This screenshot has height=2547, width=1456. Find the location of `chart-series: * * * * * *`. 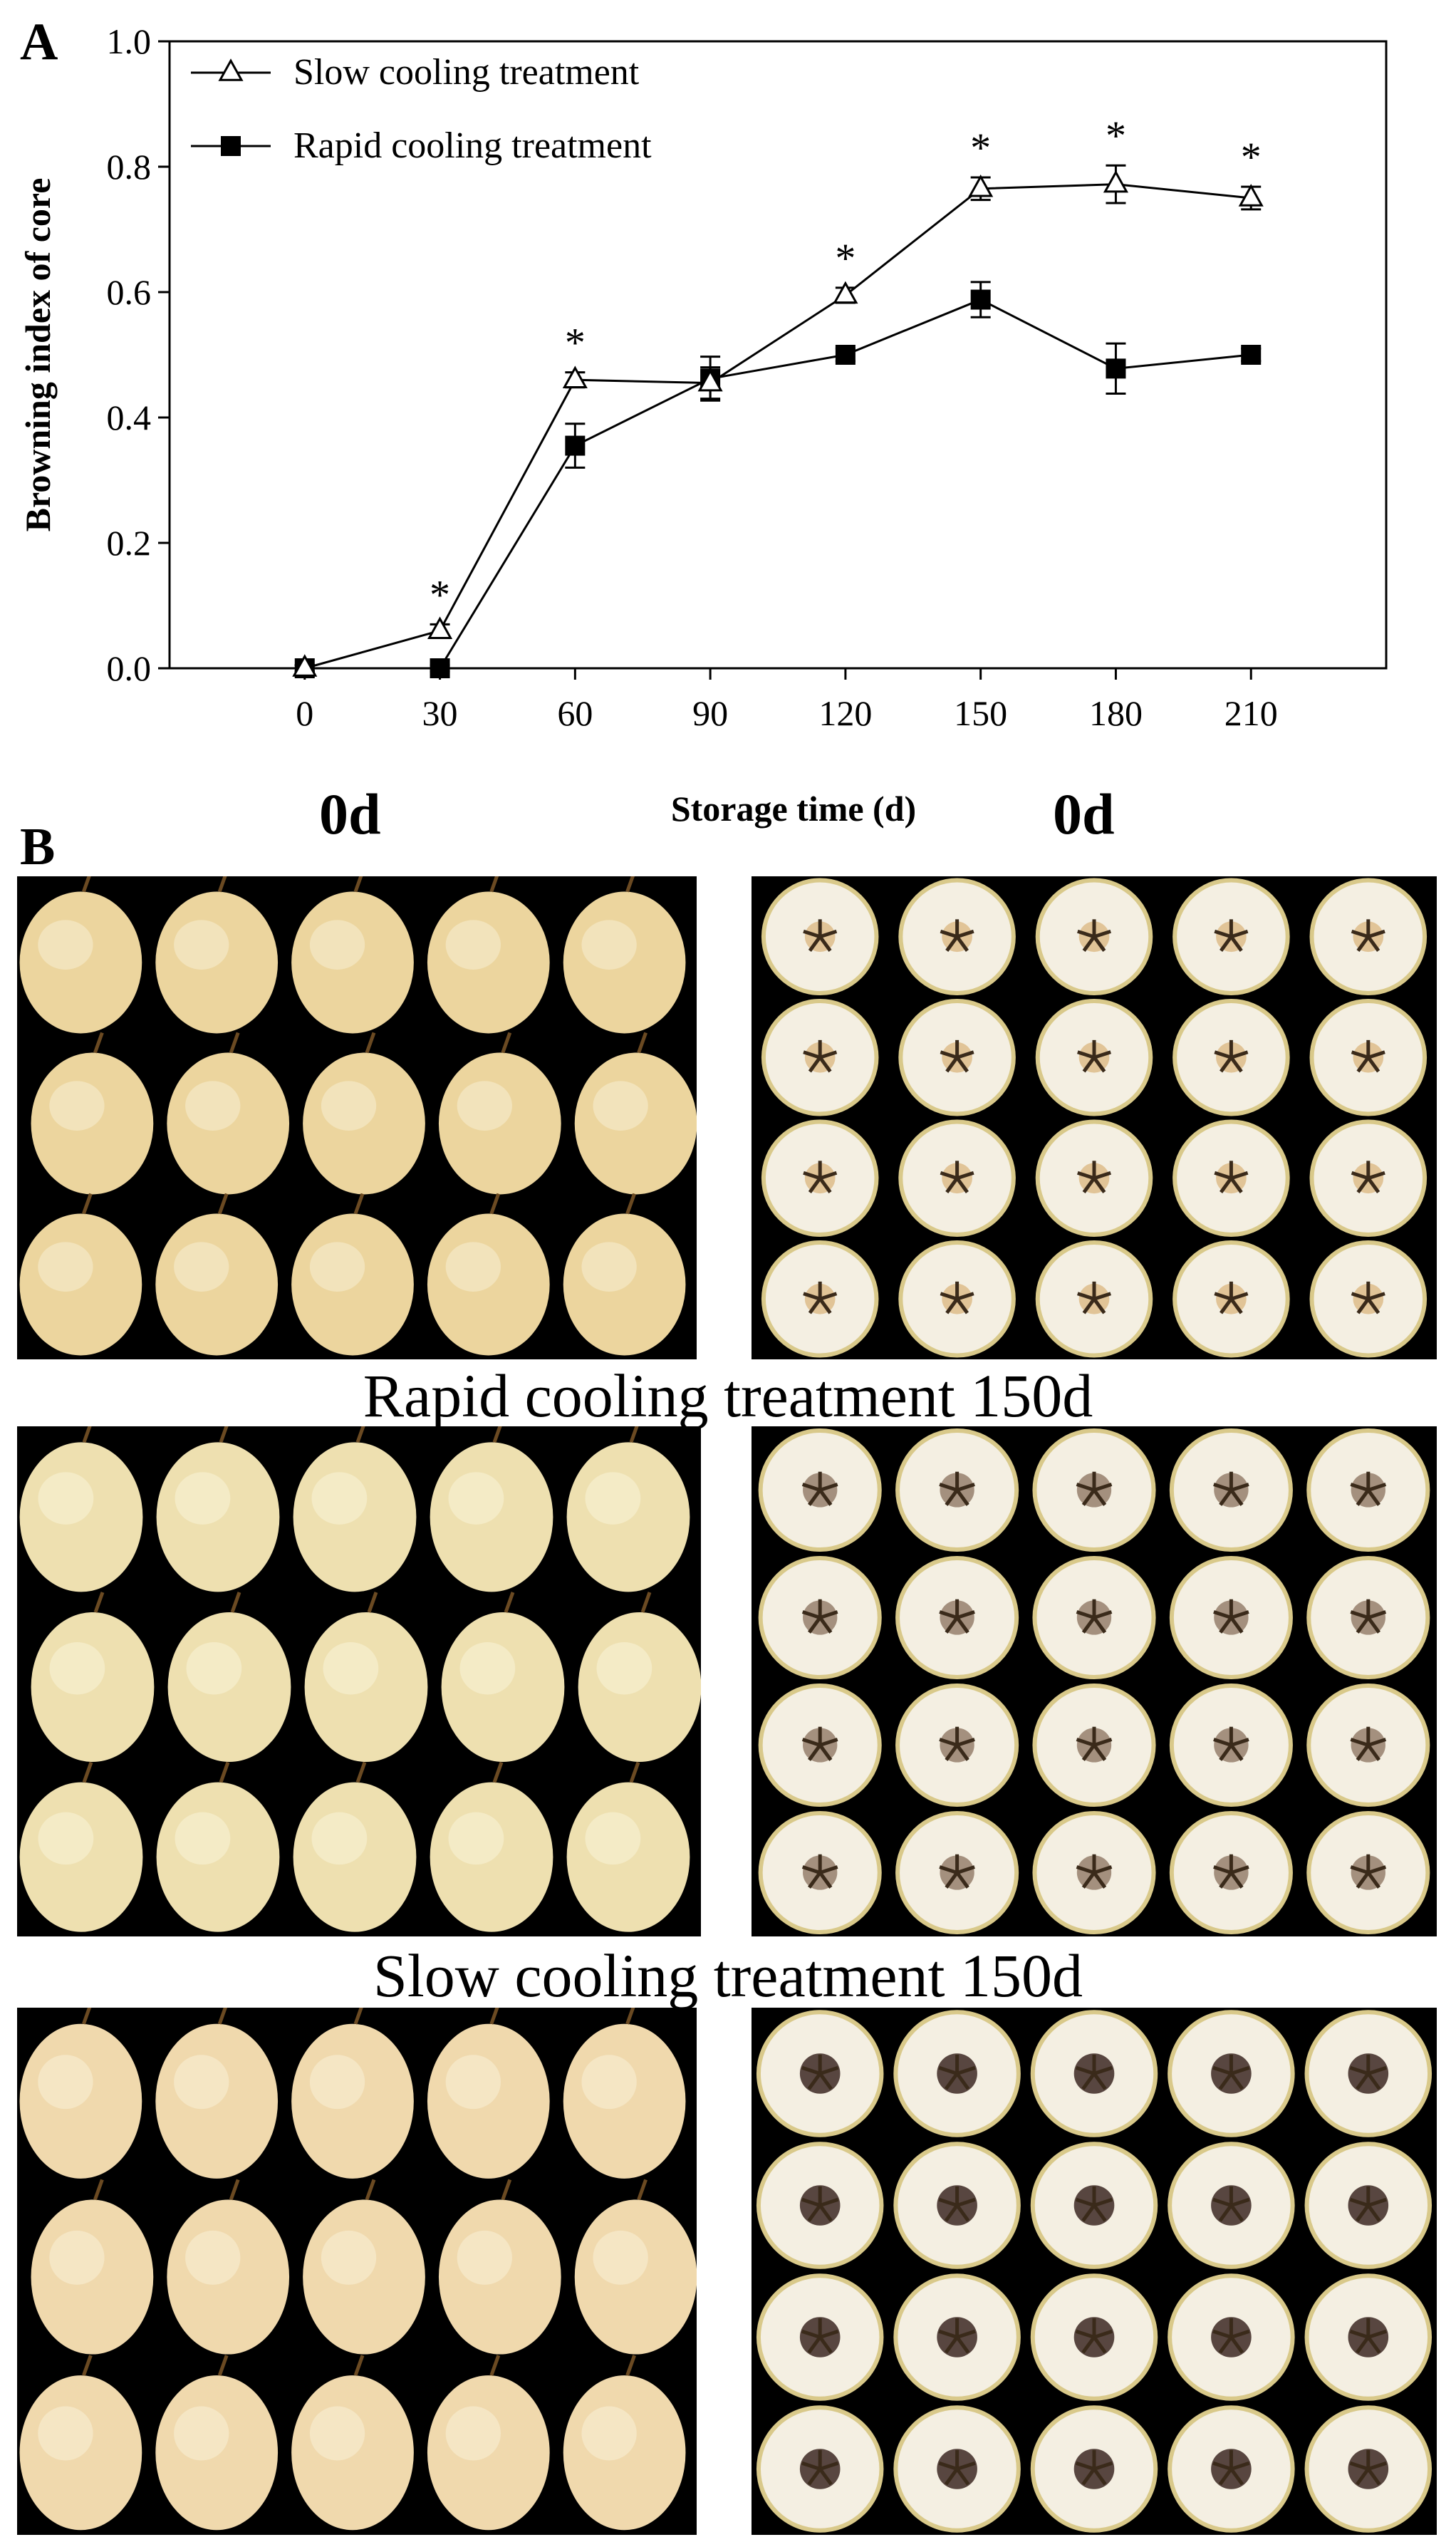

chart-series: * * * * * * is located at coordinates (778, 395).